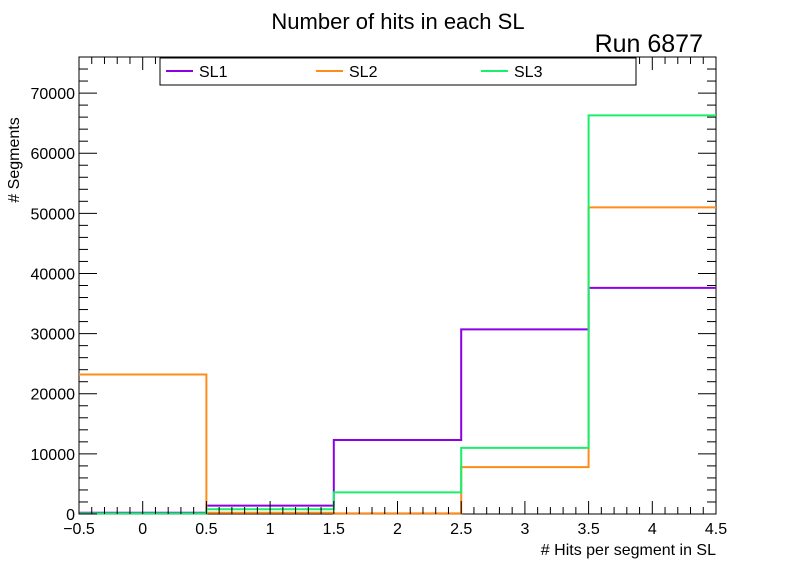 This screenshot has width=796, height=572. What do you see at coordinates (53, 455) in the screenshot?
I see `y-tick-label: 10000` at bounding box center [53, 455].